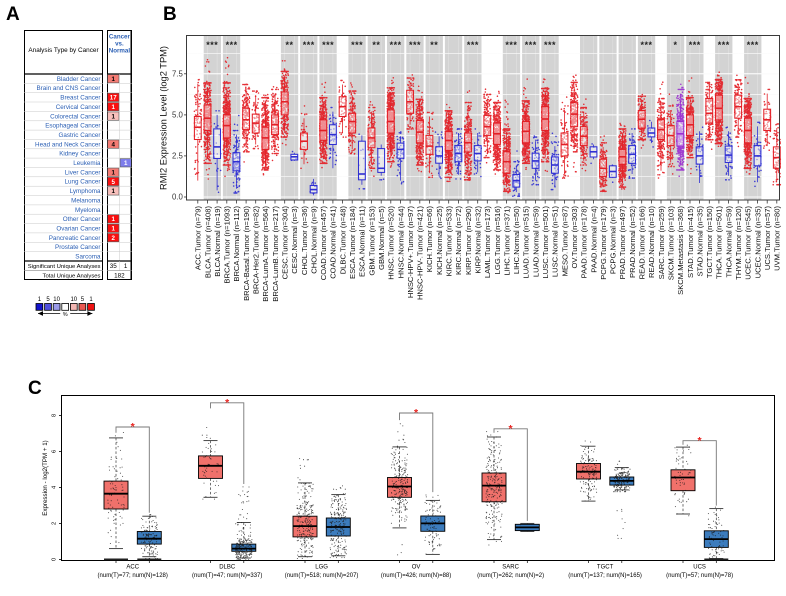 The width and height of the screenshot is (786, 596). What do you see at coordinates (429, 239) in the screenshot?
I see `svg-text: KICH.Tumor (n=66)` at bounding box center [429, 239].